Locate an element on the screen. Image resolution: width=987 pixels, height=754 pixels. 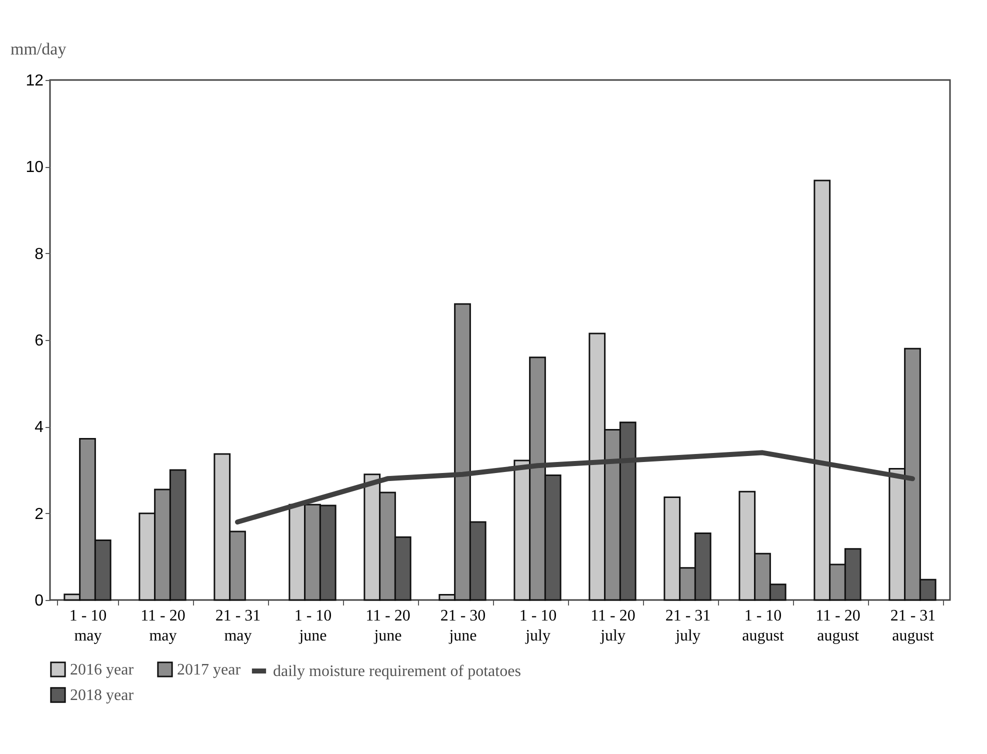
y-tick-label: 10 is located at coordinates (35, 167).